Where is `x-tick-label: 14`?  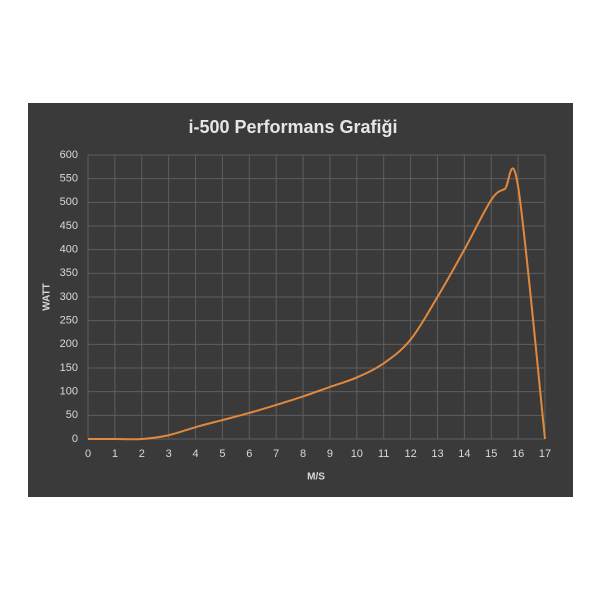
x-tick-label: 14 is located at coordinates (464, 454).